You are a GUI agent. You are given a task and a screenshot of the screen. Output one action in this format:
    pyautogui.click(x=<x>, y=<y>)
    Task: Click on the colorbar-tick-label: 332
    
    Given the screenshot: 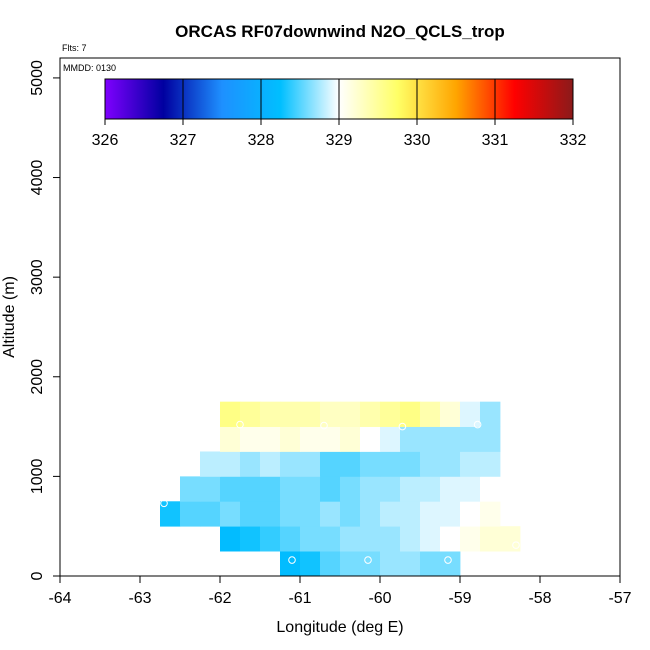 What is the action you would take?
    pyautogui.click(x=573, y=140)
    